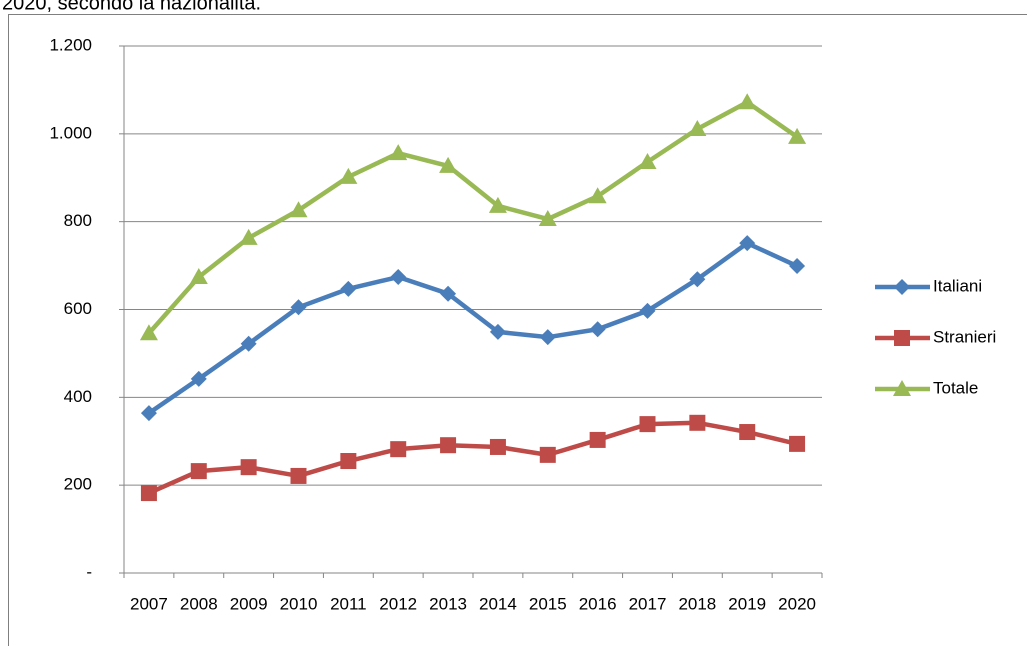 This screenshot has height=646, width=1027. What do you see at coordinates (348, 603) in the screenshot?
I see `x-tick-label: 2011` at bounding box center [348, 603].